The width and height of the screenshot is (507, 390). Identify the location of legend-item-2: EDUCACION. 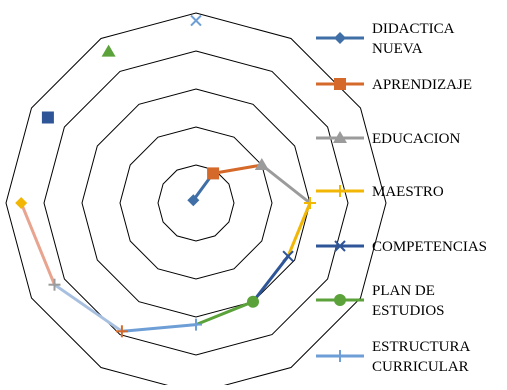
(388, 139).